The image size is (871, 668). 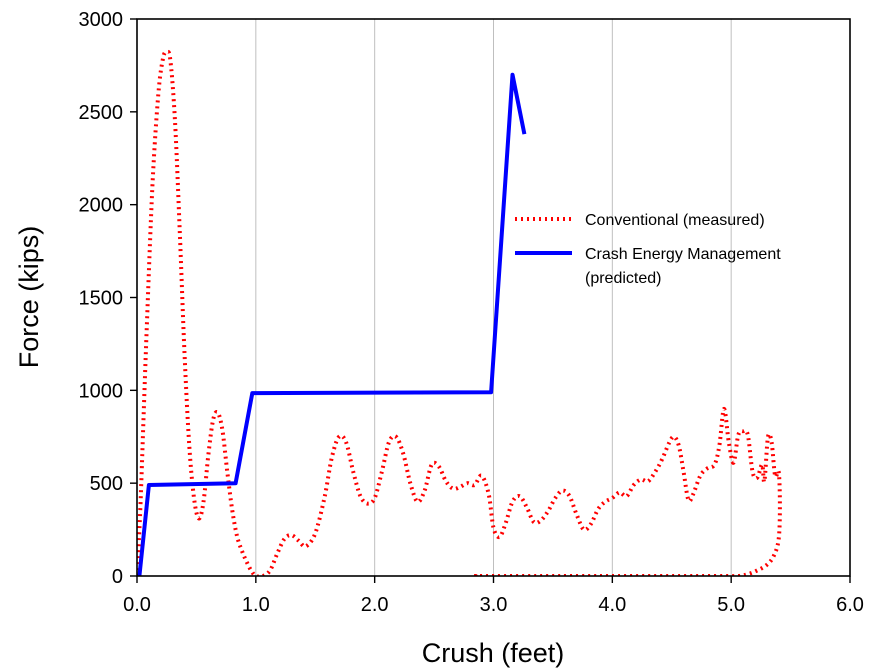 I want to click on y-tick-label: 2000, so click(x=101, y=206).